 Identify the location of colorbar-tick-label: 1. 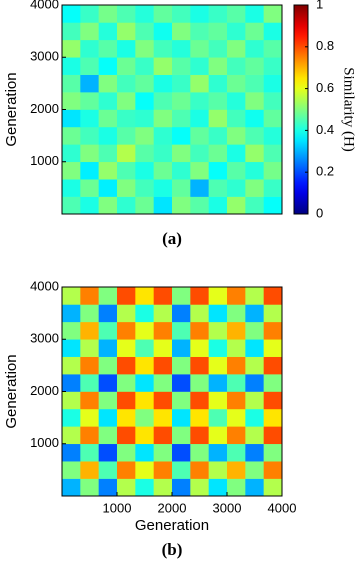
(319, 5).